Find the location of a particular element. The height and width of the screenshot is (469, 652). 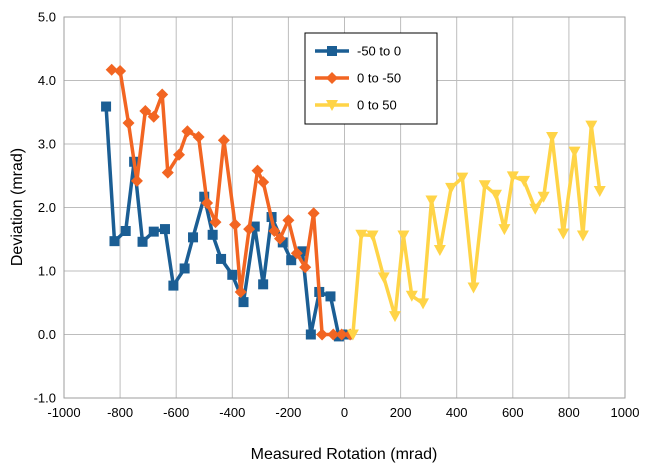

x-tick-label: -200 is located at coordinates (288, 412).